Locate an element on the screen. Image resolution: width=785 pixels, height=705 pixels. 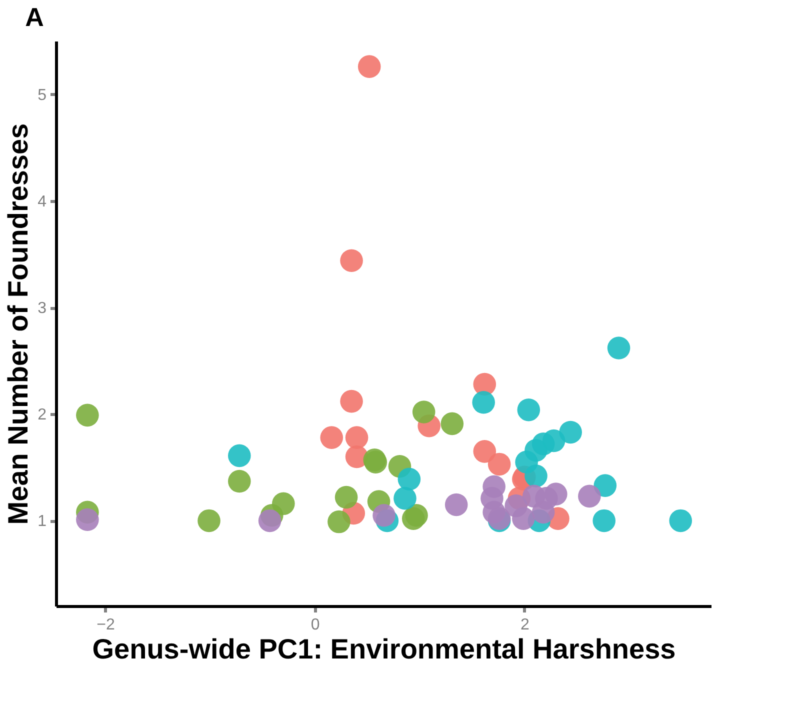
y-tick-label: 2 is located at coordinates (42, 415).